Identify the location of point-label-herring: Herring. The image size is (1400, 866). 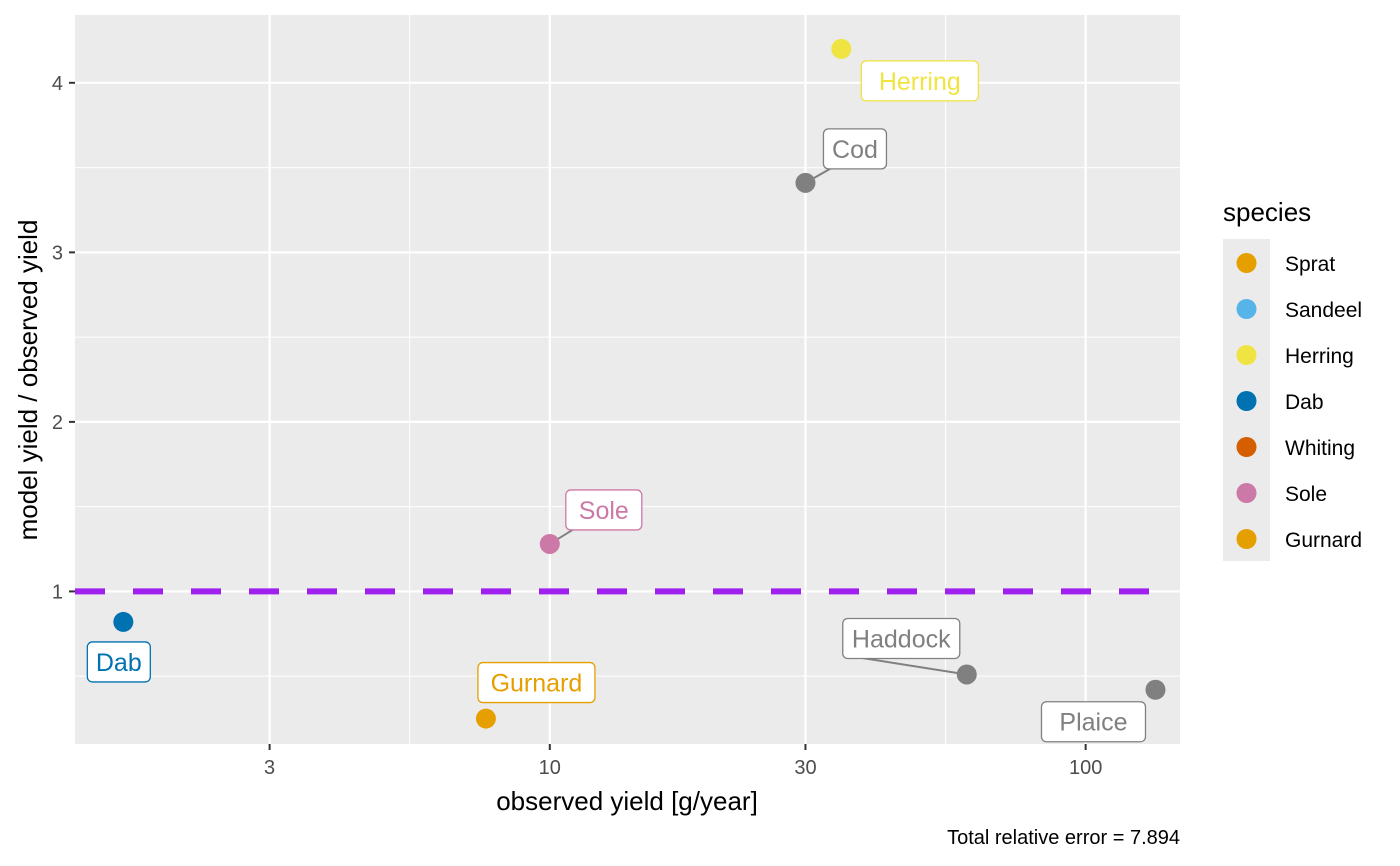
(919, 81).